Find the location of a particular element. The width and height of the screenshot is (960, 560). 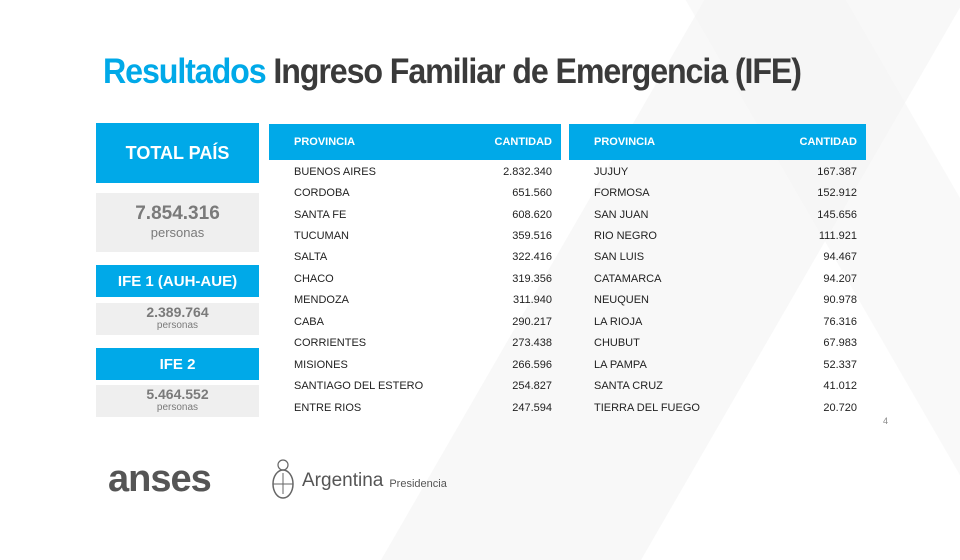

province-count: 145.656 is located at coordinates (837, 214).